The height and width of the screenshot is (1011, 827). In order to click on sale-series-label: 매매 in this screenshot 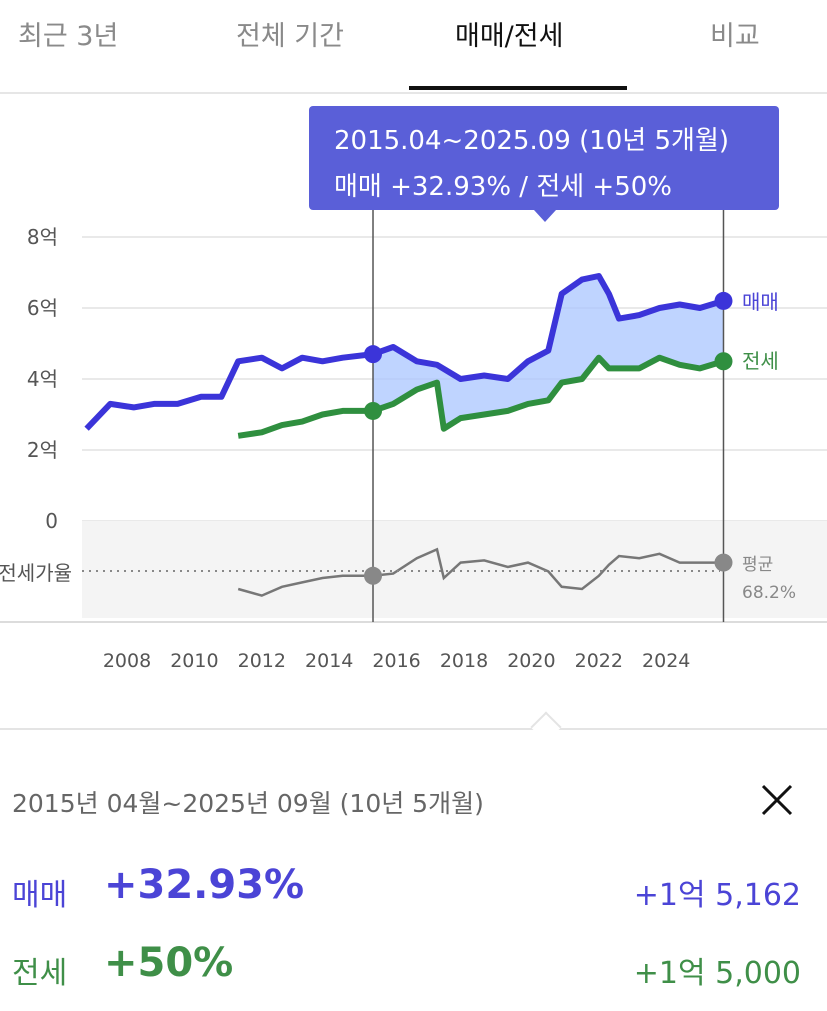, I will do `click(760, 302)`.